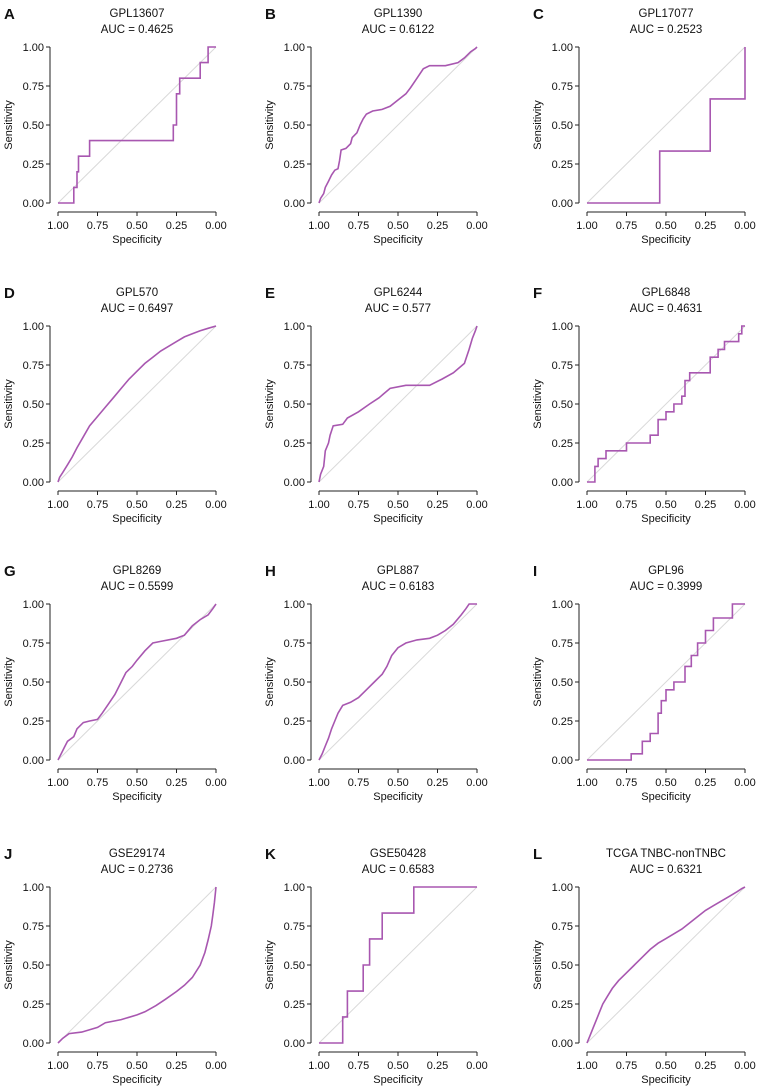  I want to click on panel-title: GPL887, so click(398, 571).